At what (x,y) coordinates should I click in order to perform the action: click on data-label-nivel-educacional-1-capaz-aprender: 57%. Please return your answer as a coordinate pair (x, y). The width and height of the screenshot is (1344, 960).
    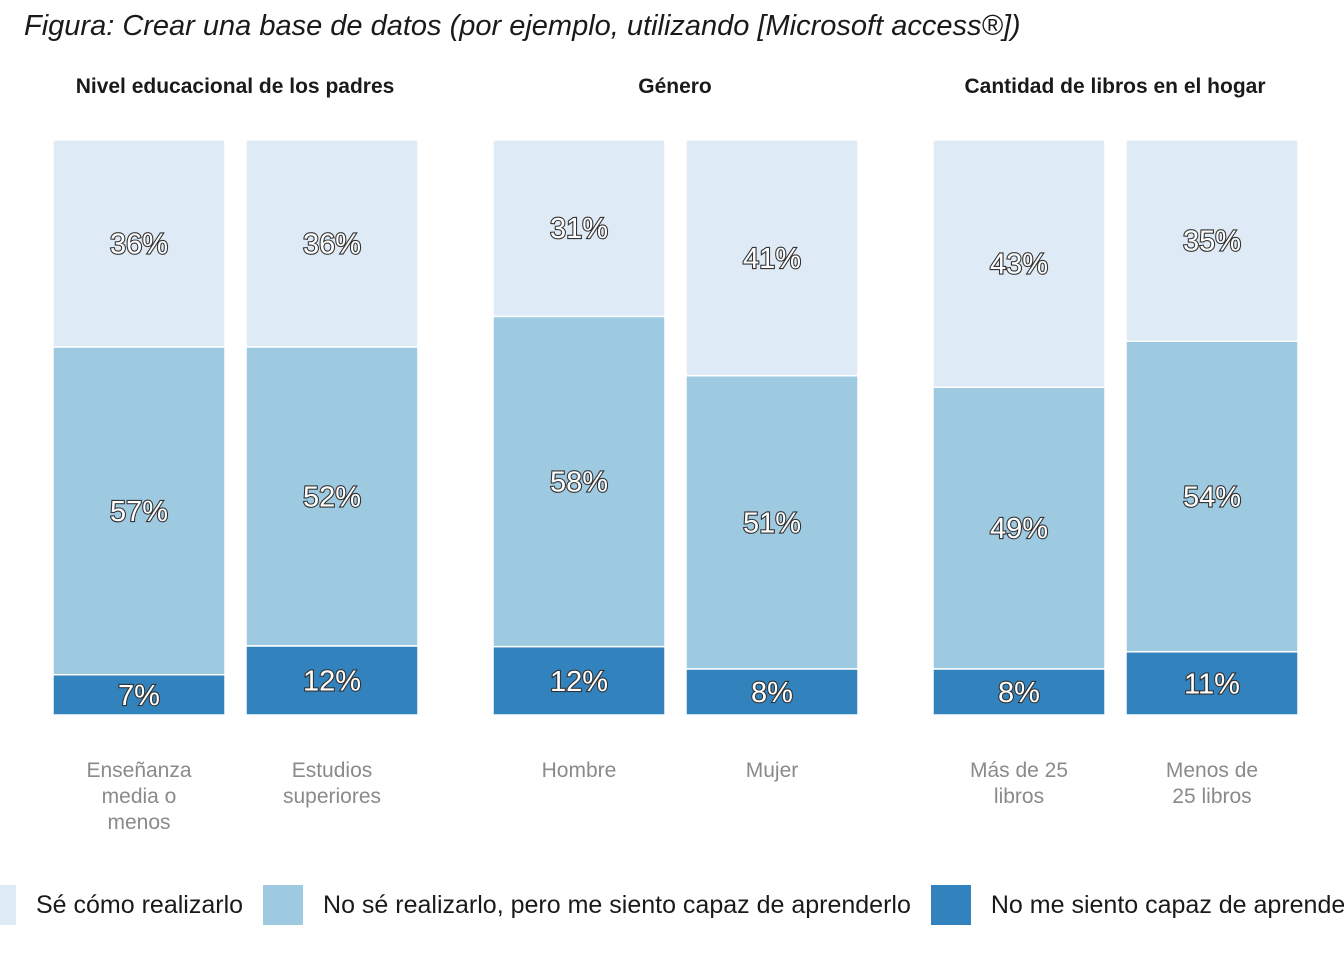
    Looking at the image, I should click on (139, 512).